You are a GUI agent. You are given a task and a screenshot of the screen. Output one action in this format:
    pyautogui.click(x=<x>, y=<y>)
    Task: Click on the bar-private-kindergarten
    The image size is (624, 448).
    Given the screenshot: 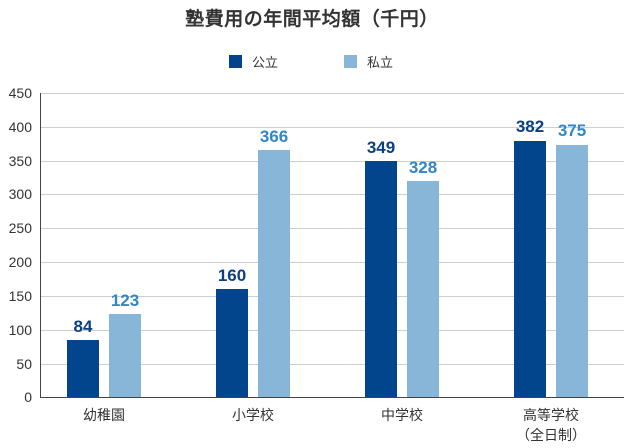 What is the action you would take?
    pyautogui.click(x=125, y=355)
    